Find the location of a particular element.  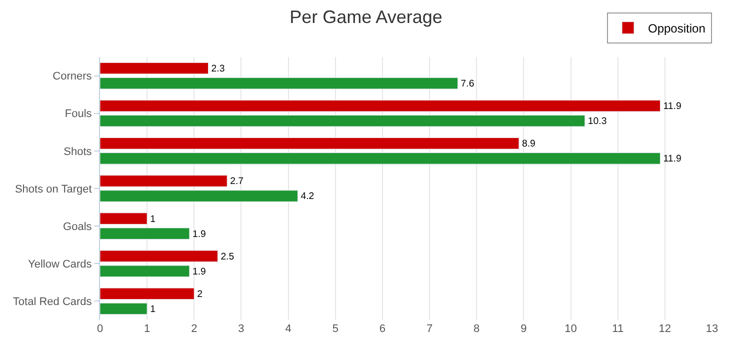

x-tick-label: 12 is located at coordinates (665, 329).